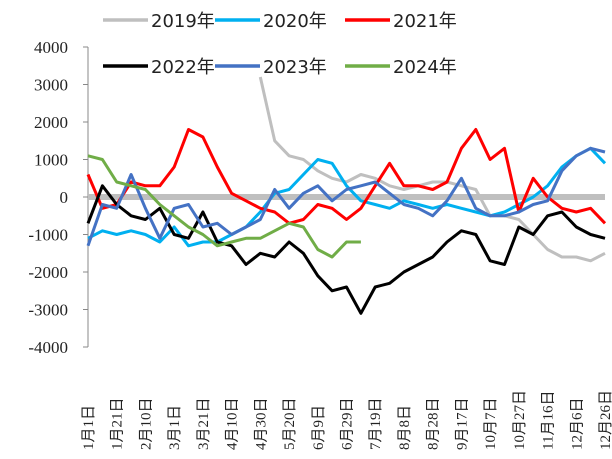 This screenshot has height=459, width=612. I want to click on legend-item: 2021年, so click(401, 21).